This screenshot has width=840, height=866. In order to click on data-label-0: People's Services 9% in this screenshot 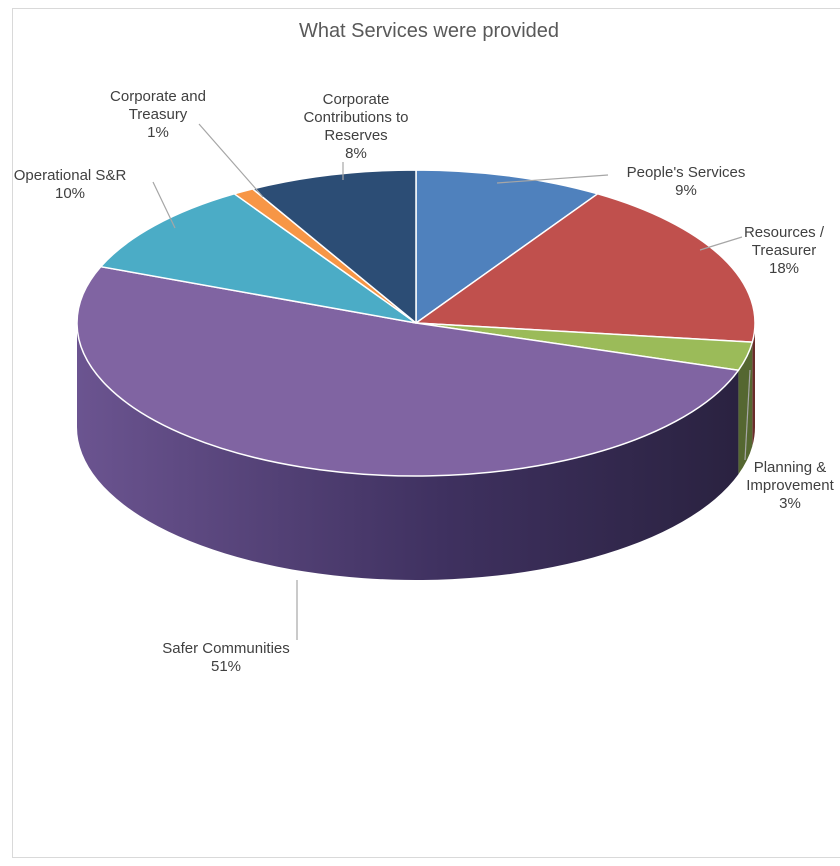, I will do `click(686, 181)`.